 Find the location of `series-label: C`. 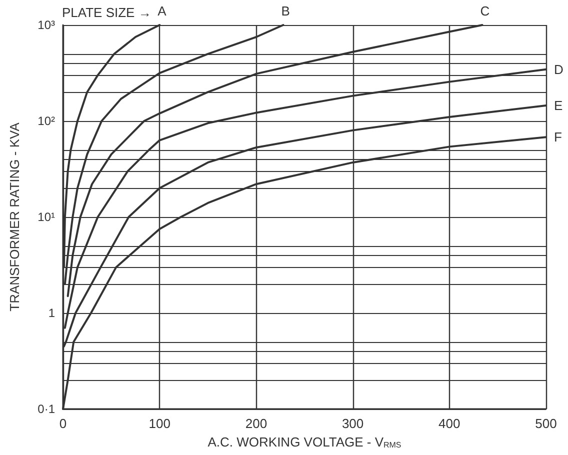

series-label: C is located at coordinates (485, 11).